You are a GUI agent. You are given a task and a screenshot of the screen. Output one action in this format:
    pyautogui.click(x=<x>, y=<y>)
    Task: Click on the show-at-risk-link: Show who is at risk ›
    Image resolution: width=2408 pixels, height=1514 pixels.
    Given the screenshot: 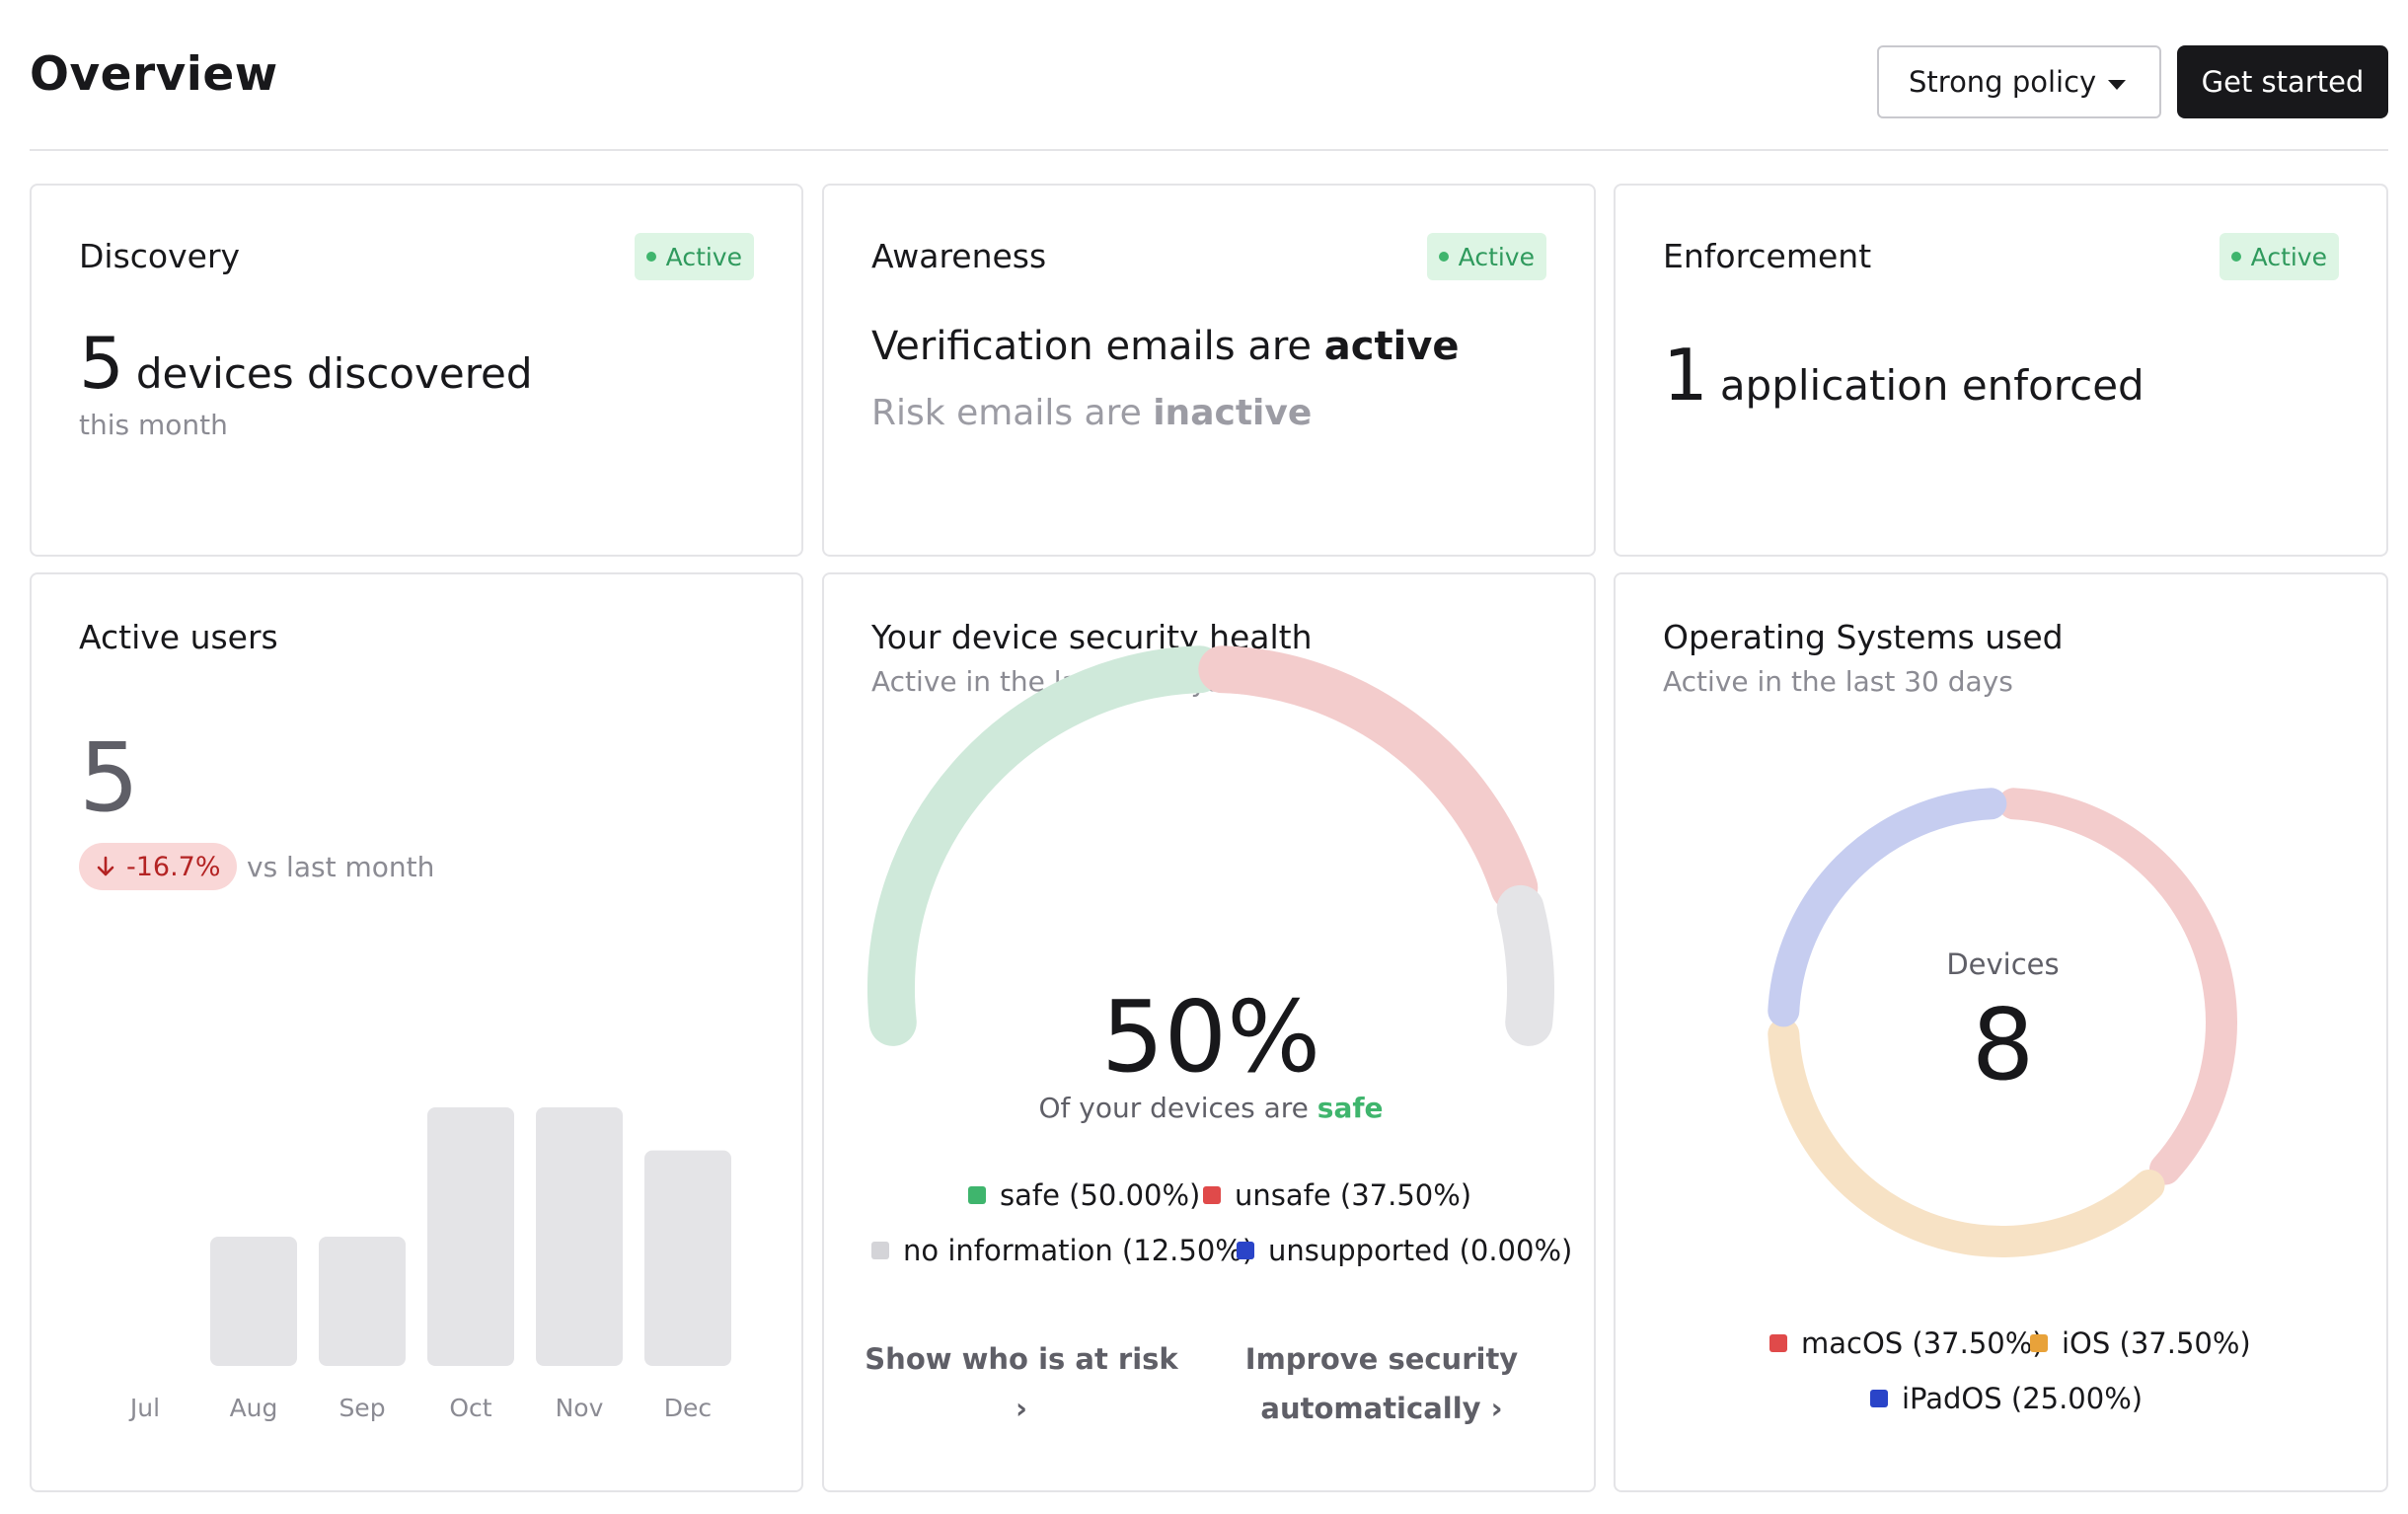 What is the action you would take?
    pyautogui.click(x=1022, y=1383)
    